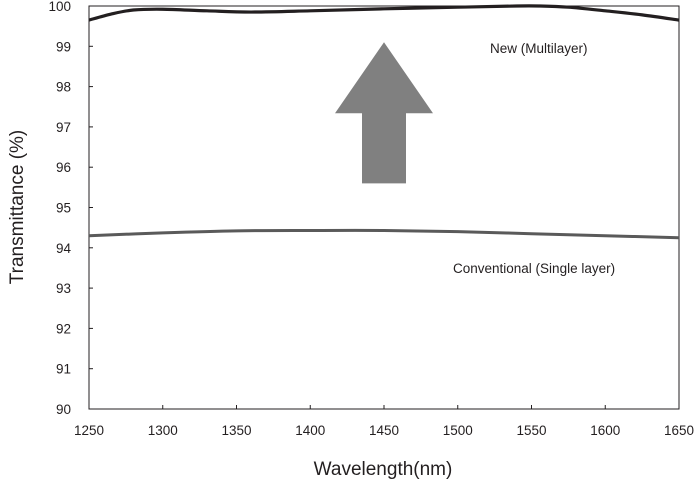 The image size is (694, 485). I want to click on series-line-multilayer, so click(384, 13).